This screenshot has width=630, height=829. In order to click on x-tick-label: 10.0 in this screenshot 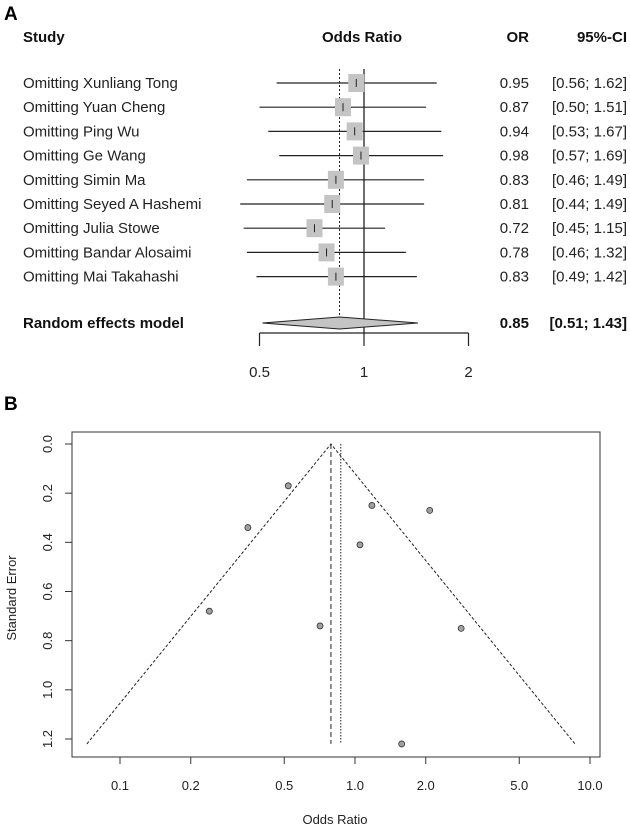, I will do `click(589, 785)`.